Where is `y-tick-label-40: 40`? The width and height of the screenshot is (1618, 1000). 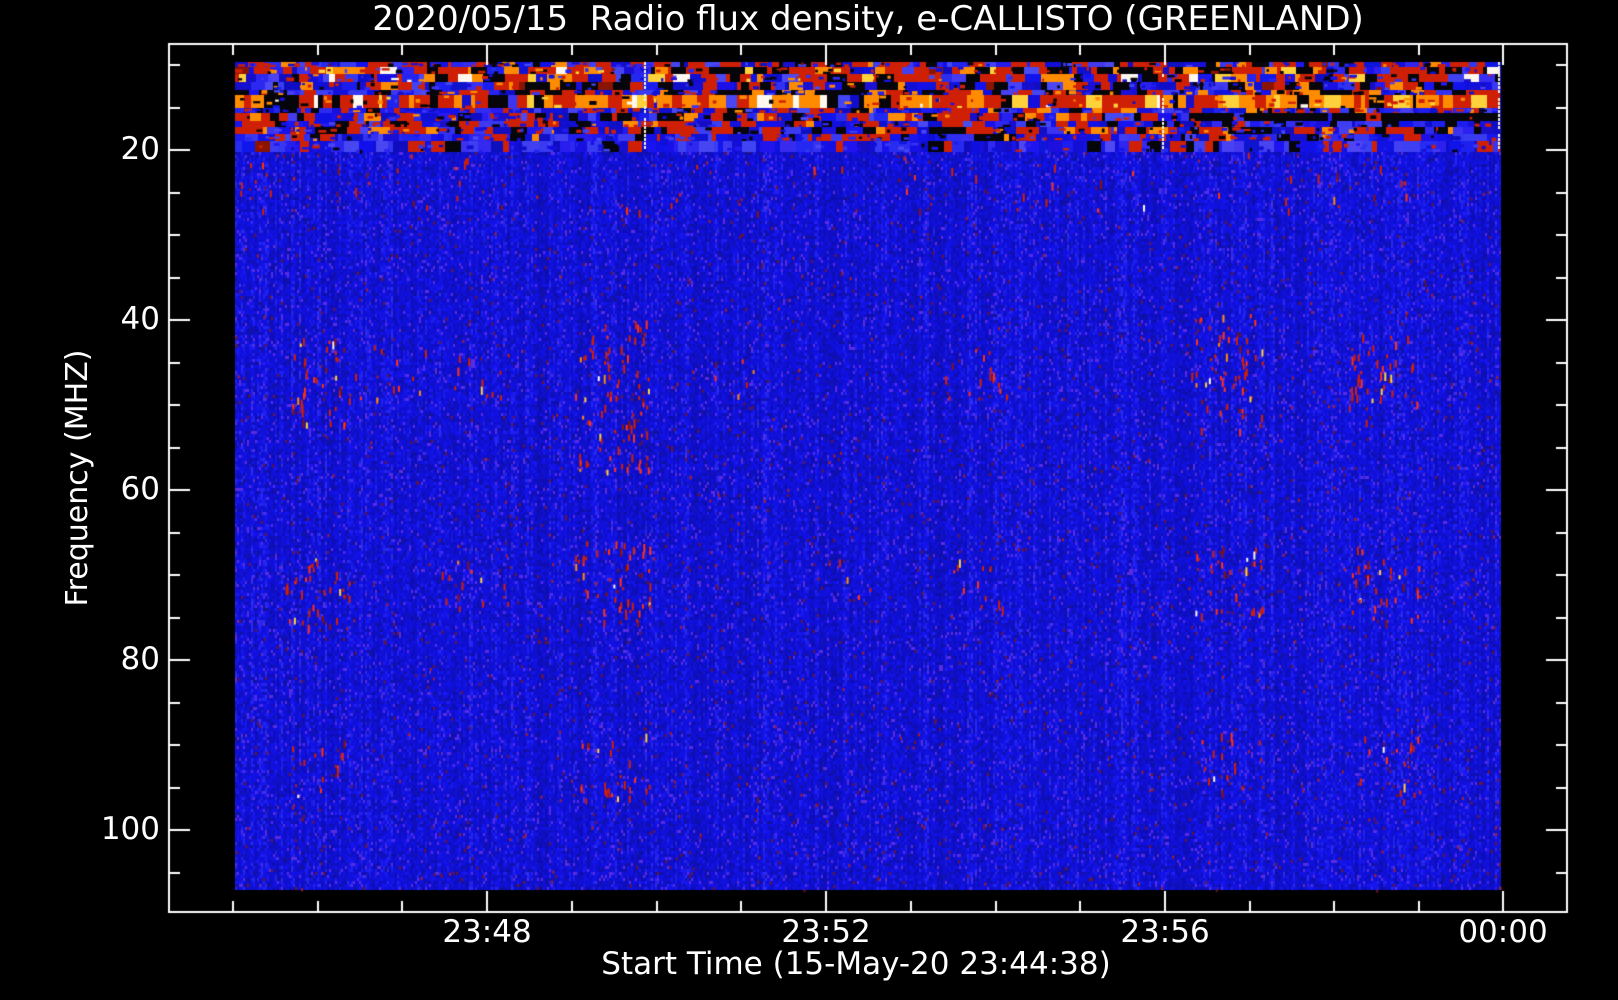 y-tick-label-40: 40 is located at coordinates (140, 319).